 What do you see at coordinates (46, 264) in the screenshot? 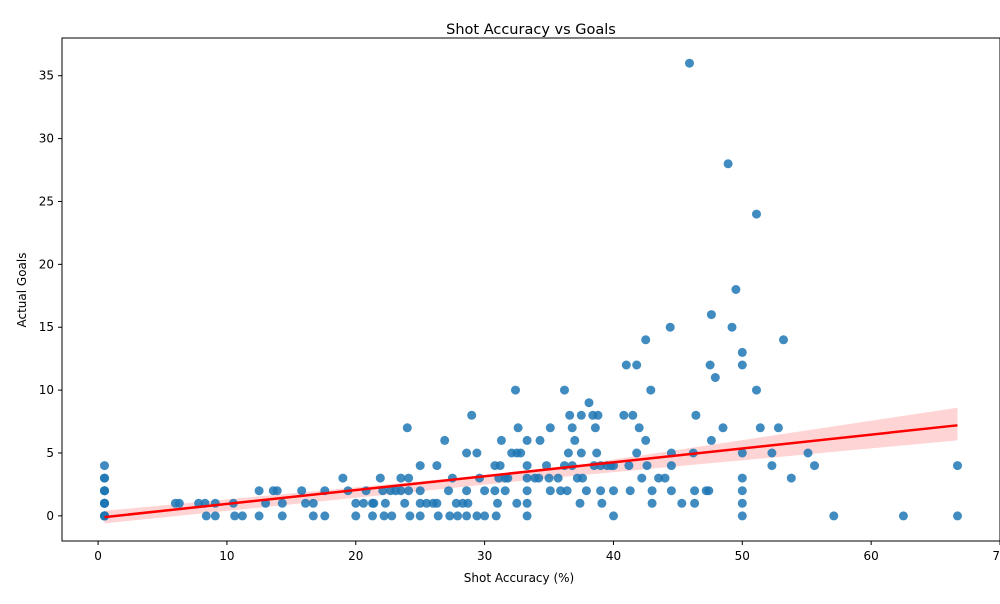
I see `y-tick-label: 20` at bounding box center [46, 264].